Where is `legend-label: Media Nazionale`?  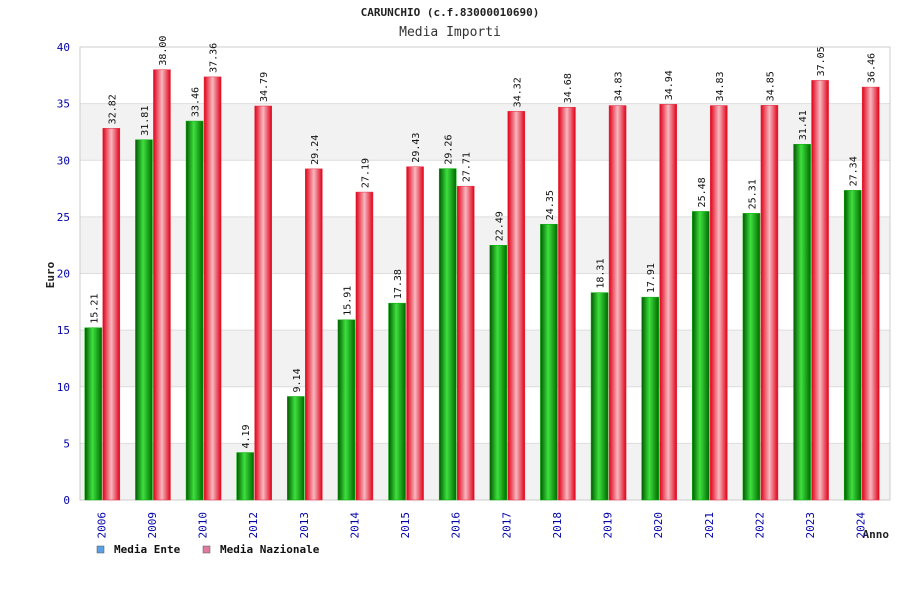 legend-label: Media Nazionale is located at coordinates (270, 549).